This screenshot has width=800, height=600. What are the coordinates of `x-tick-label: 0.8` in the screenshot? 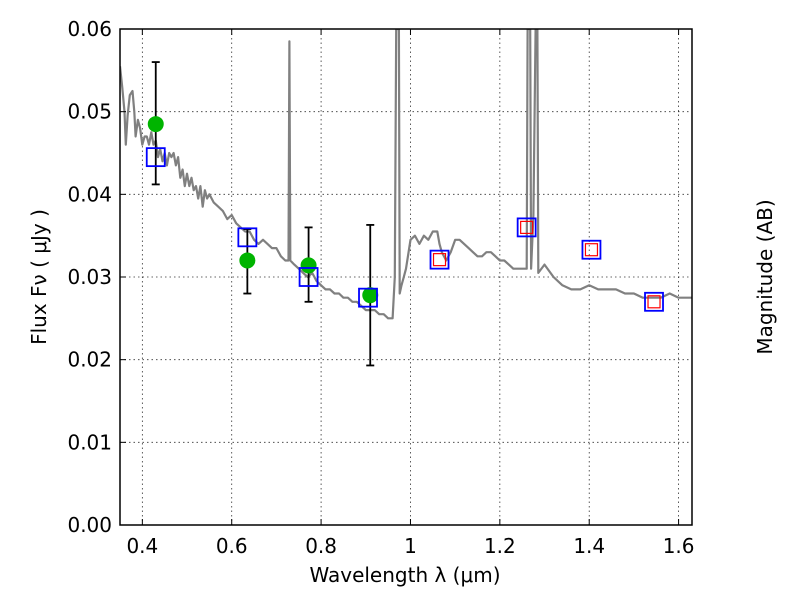 It's located at (321, 546).